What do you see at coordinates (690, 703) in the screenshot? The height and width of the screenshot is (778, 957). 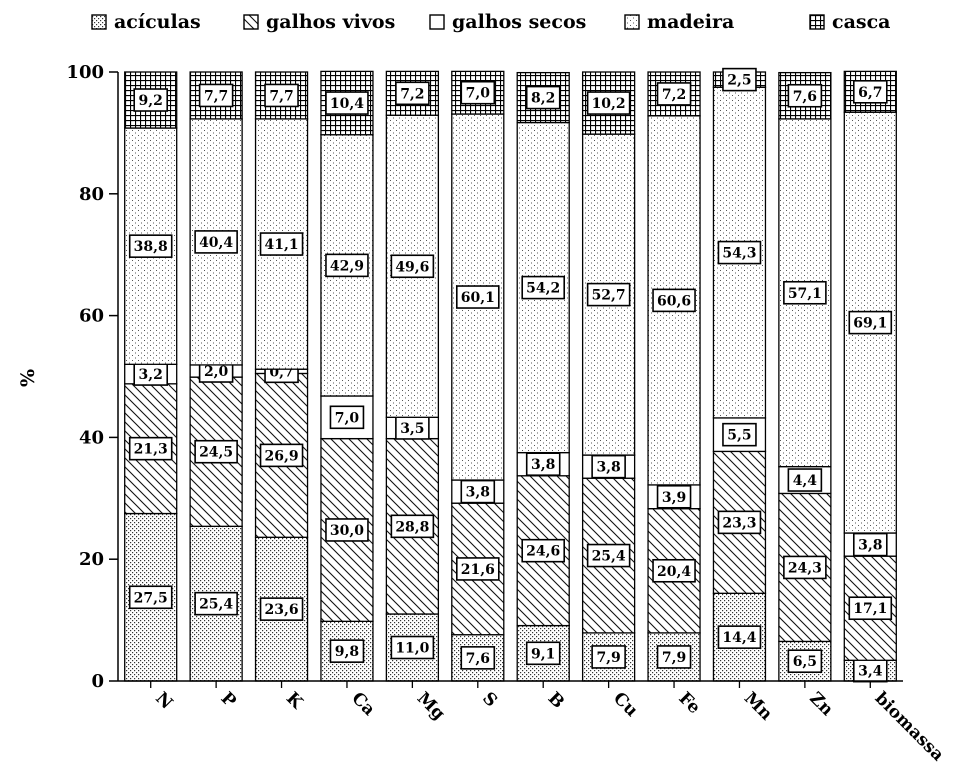 I see `x-tick-label: Fe` at bounding box center [690, 703].